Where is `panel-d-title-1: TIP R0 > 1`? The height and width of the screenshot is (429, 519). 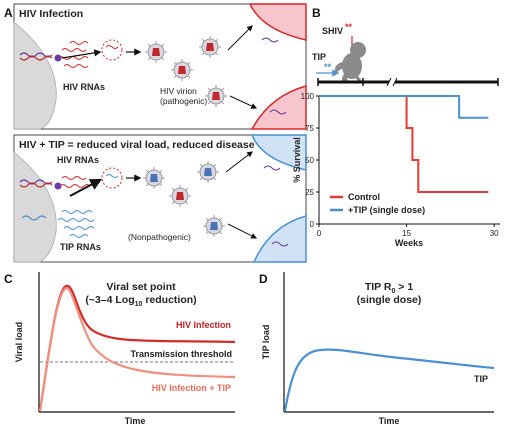
panel-d-title-1: TIP R0 > 1 is located at coordinates (389, 288).